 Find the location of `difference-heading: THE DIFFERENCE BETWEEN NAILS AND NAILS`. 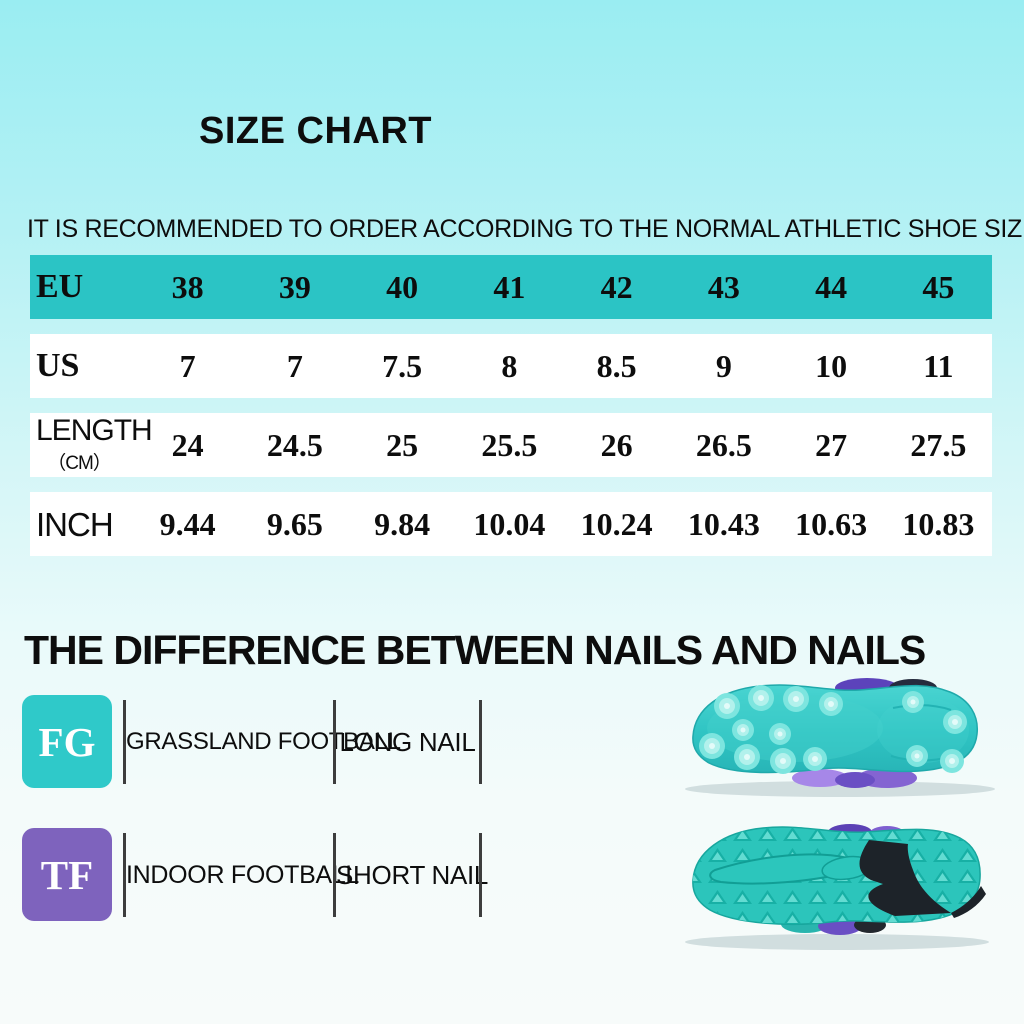

difference-heading: THE DIFFERENCE BETWEEN NAILS AND NAILS is located at coordinates (475, 650).